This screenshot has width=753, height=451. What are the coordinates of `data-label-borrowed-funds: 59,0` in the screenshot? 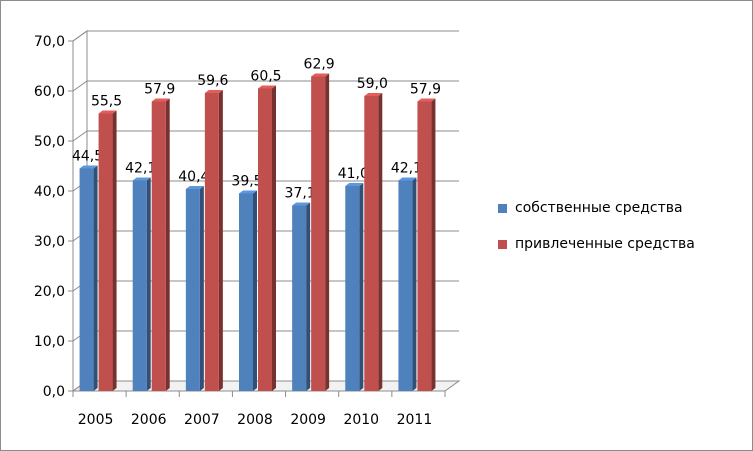 It's located at (372, 84).